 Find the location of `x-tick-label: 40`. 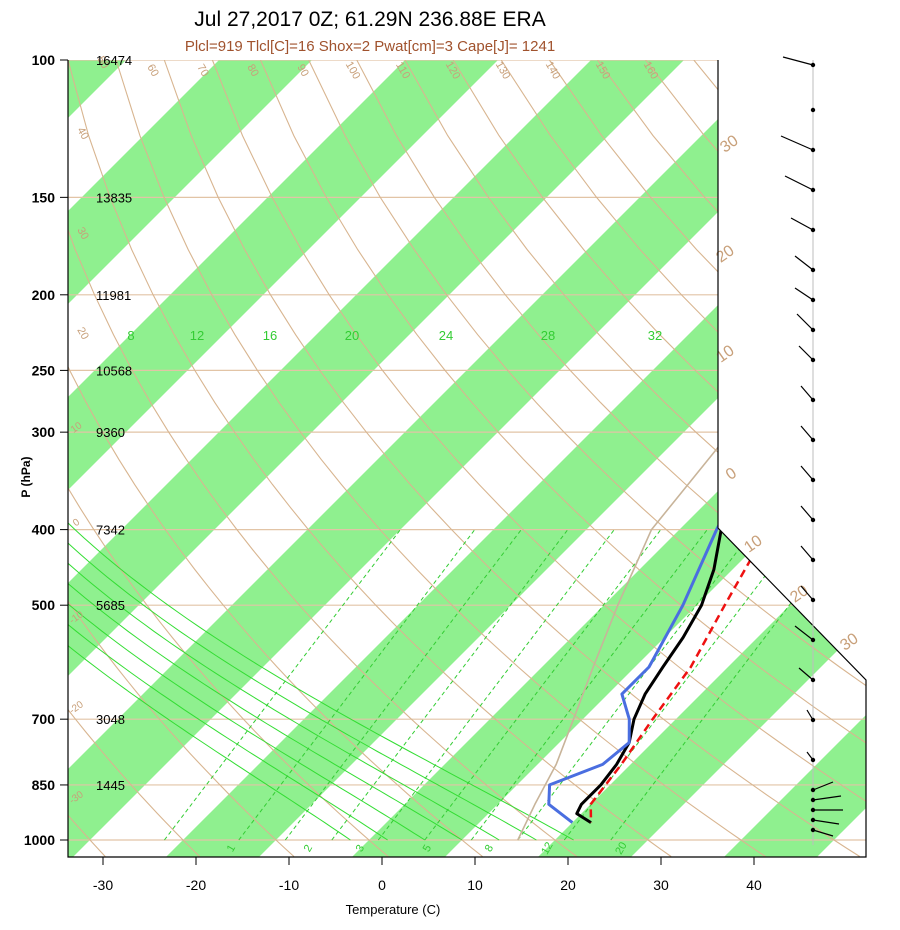

x-tick-label: 40 is located at coordinates (754, 885).